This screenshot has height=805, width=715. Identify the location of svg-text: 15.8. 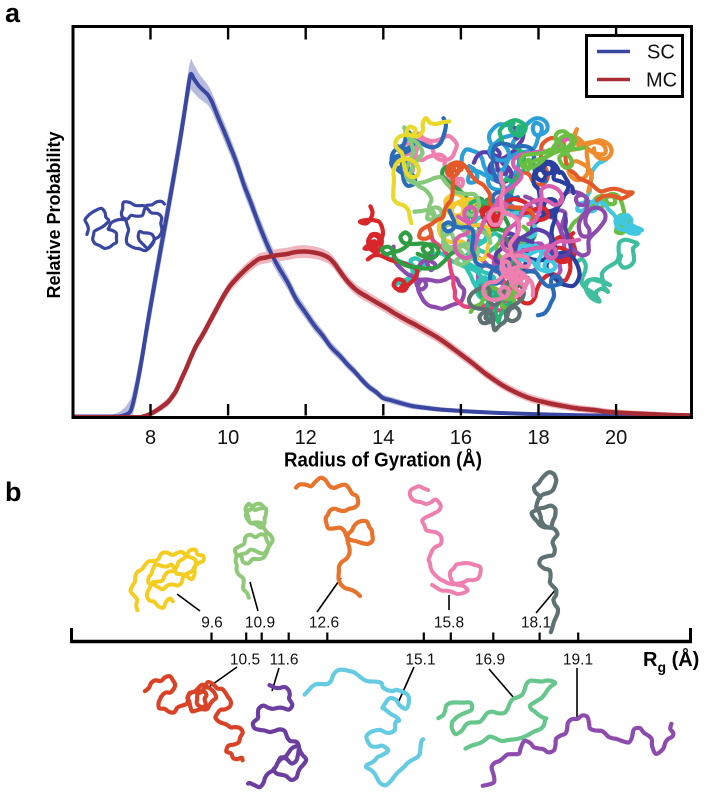
(449, 623).